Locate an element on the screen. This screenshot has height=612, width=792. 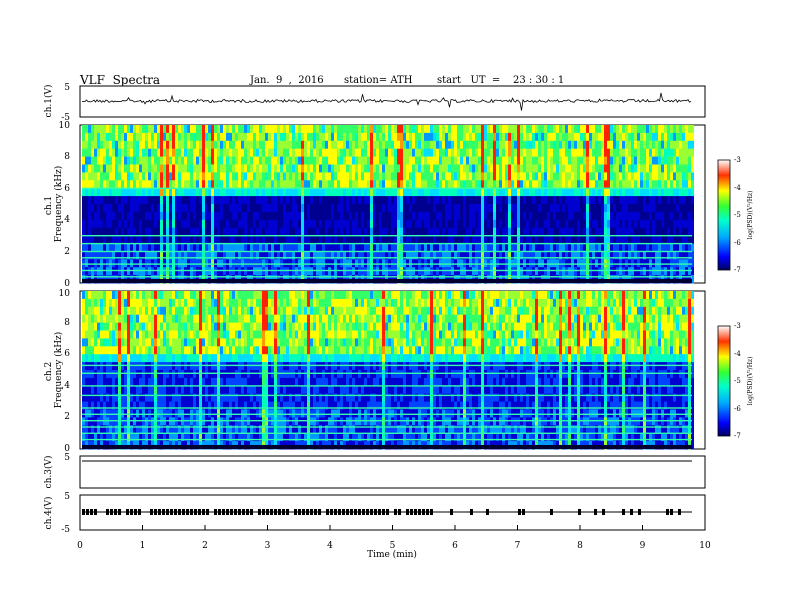
x-tick-label-1: 1 is located at coordinates (143, 546).